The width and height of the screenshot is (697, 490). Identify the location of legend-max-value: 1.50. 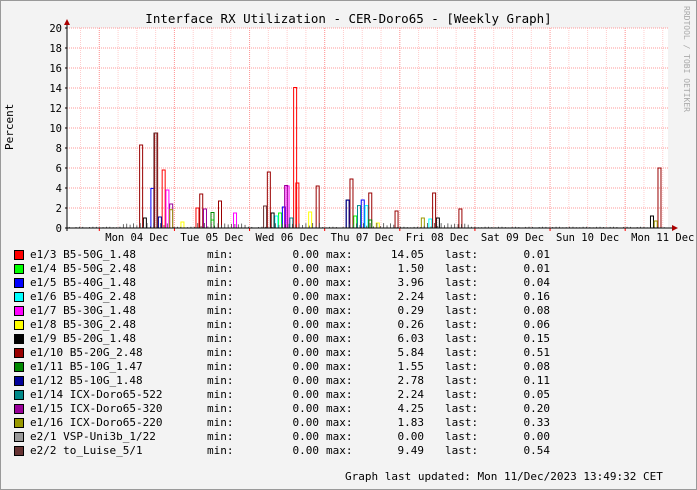
(411, 268).